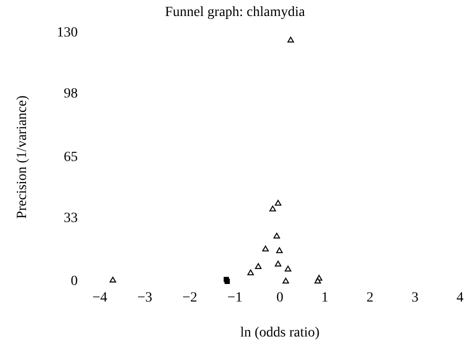  I want to click on x-tick-label: −2, so click(190, 298).